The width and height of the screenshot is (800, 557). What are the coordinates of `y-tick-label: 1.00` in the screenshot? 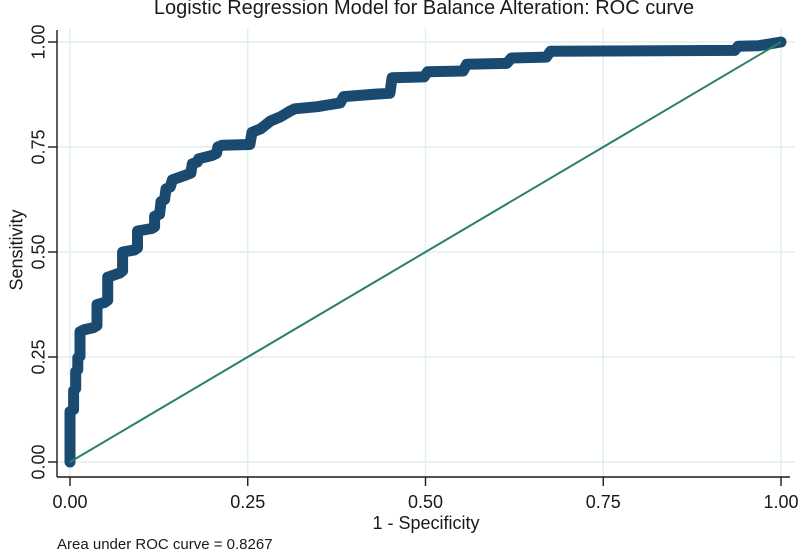 It's located at (38, 42).